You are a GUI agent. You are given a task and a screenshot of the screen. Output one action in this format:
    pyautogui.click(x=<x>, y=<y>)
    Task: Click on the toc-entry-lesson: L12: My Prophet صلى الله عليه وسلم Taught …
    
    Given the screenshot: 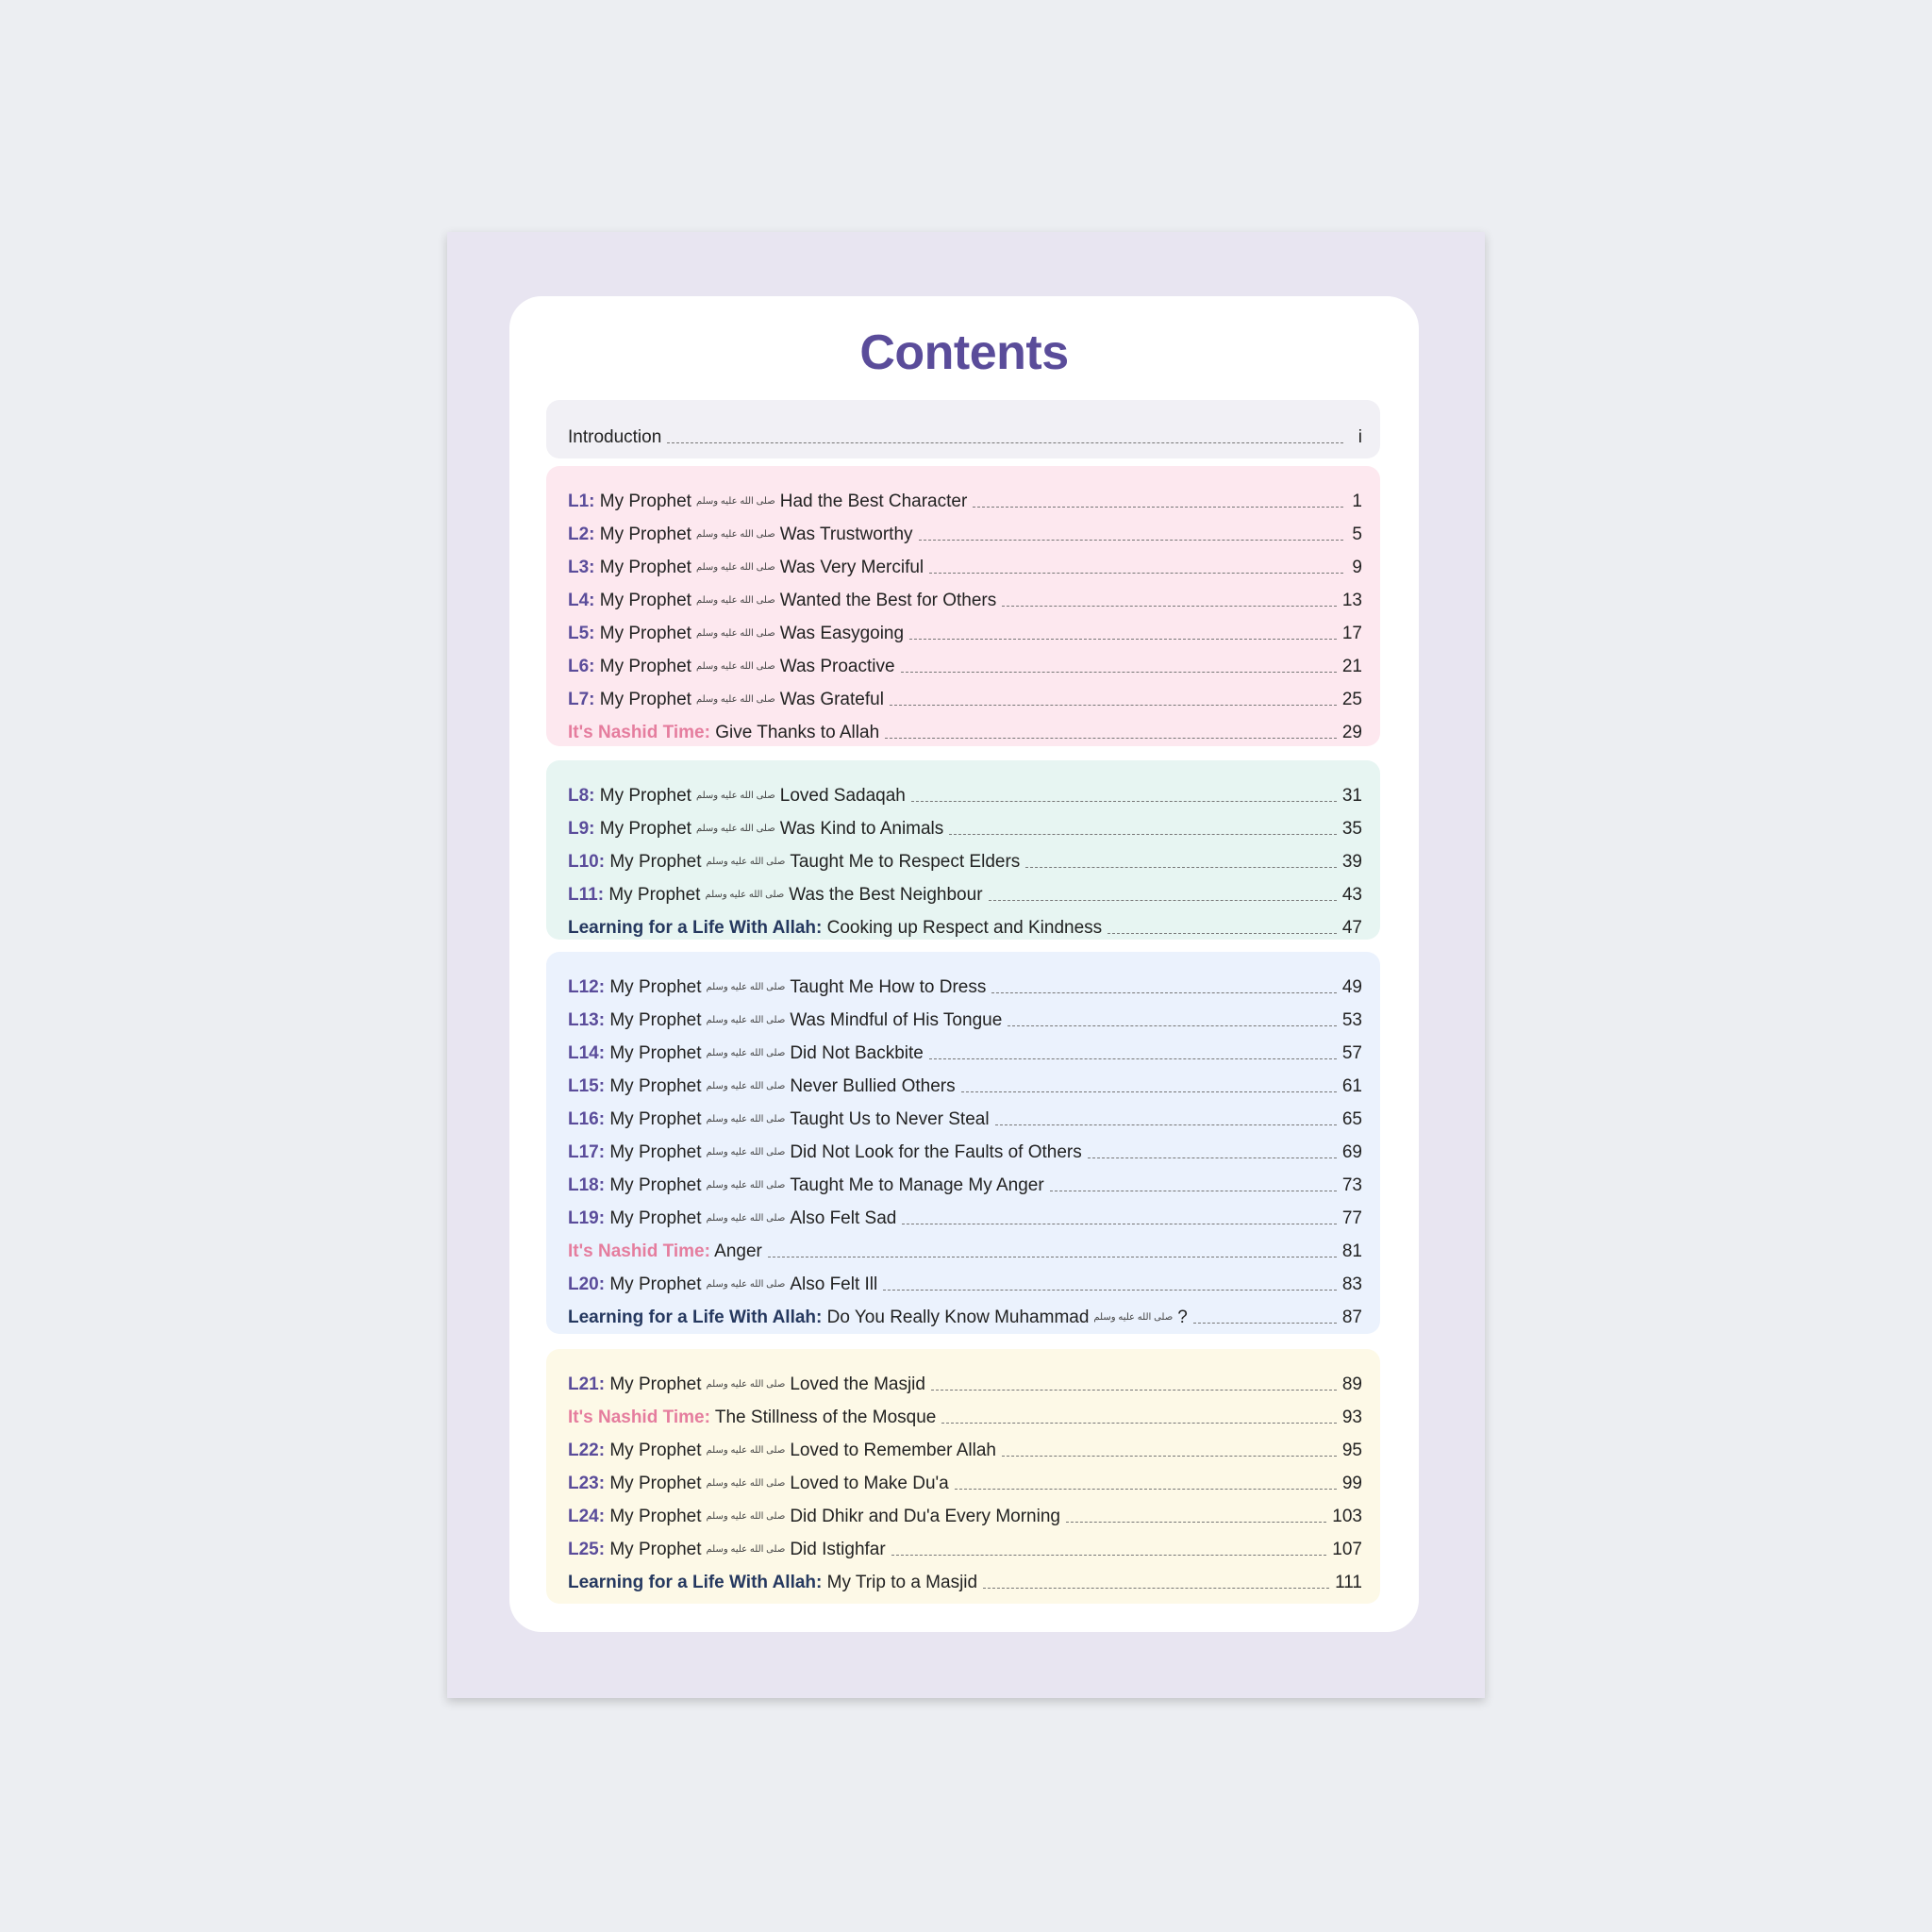 What is the action you would take?
    pyautogui.click(x=965, y=981)
    